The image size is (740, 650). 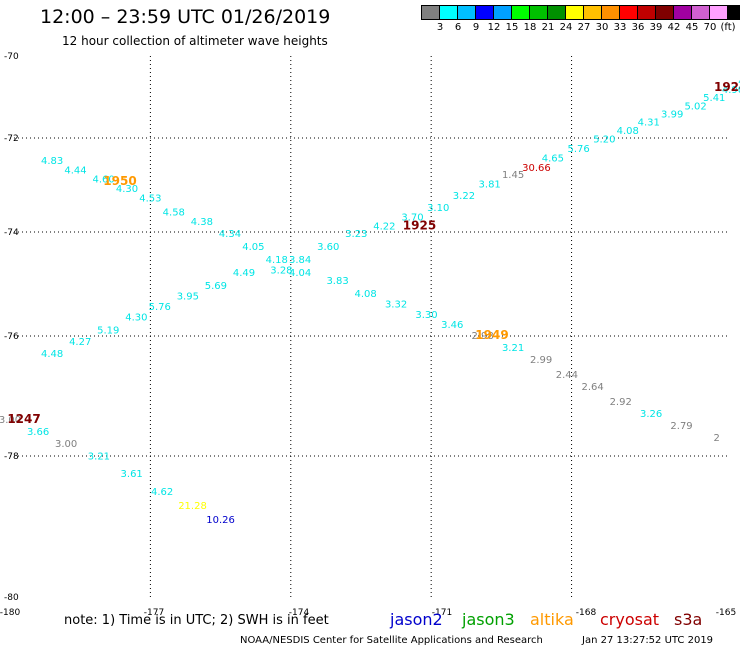 What do you see at coordinates (299, 613) in the screenshot?
I see `x-tick-label: -174` at bounding box center [299, 613].